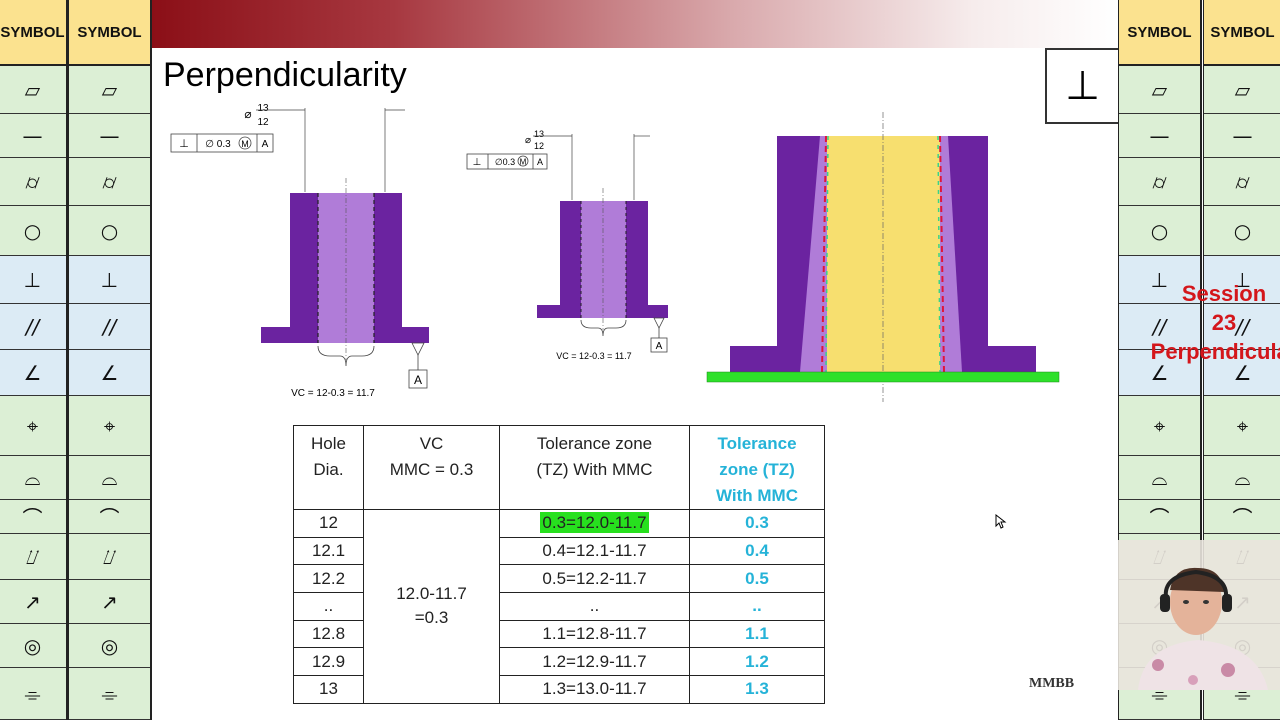 This screenshot has height=720, width=1280. What do you see at coordinates (245, 144) in the screenshot?
I see `fcf-modifier: M` at bounding box center [245, 144].